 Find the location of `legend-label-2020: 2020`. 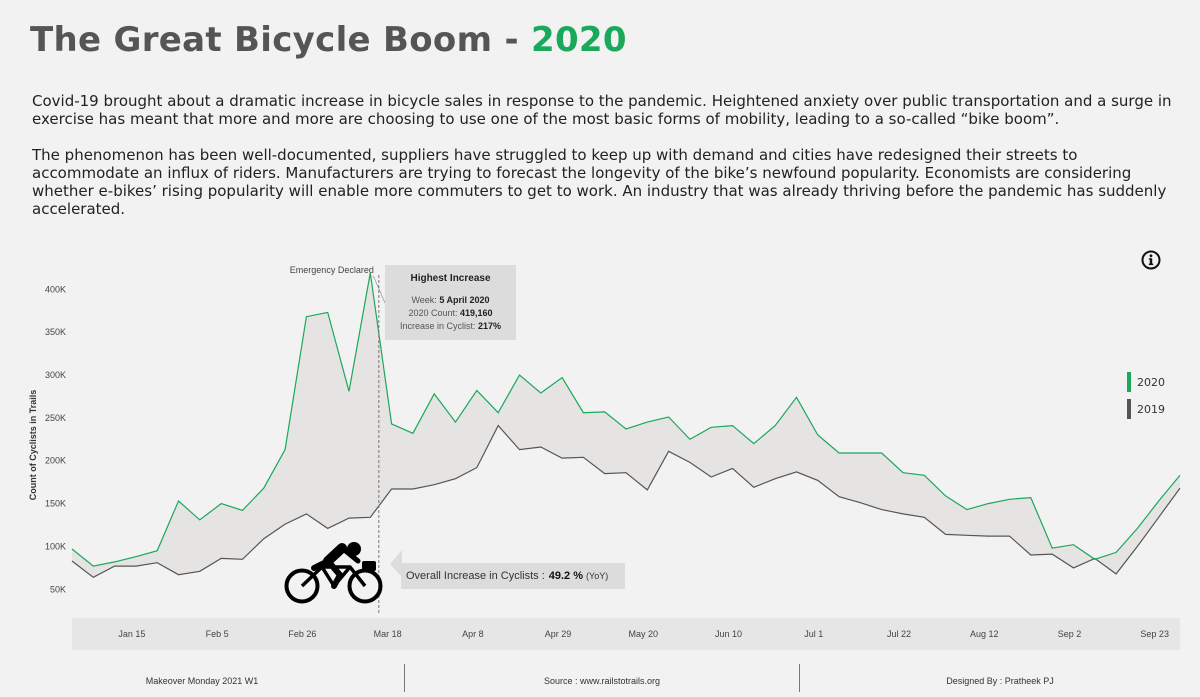

legend-label-2020: 2020 is located at coordinates (1151, 382).